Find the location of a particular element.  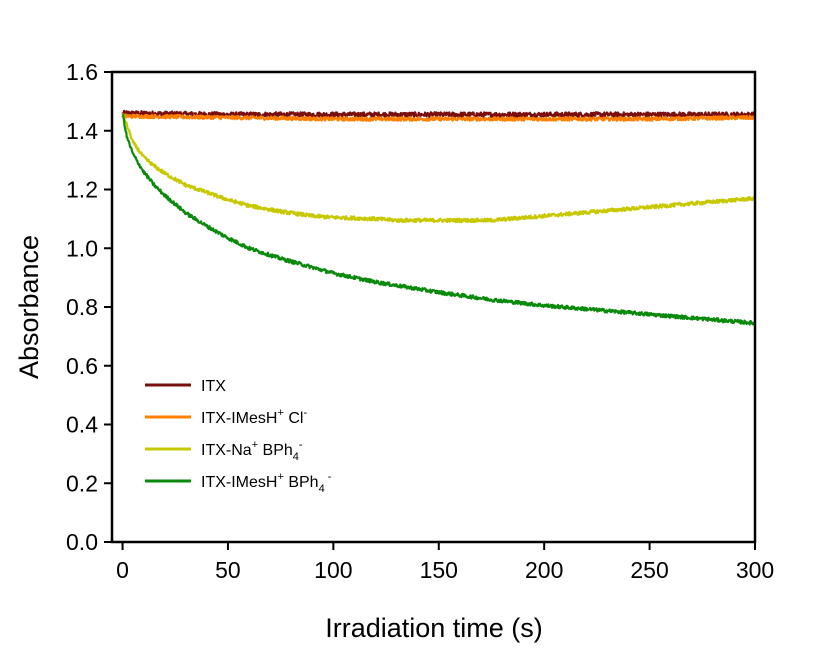

x-tick-label: 200 is located at coordinates (544, 570).